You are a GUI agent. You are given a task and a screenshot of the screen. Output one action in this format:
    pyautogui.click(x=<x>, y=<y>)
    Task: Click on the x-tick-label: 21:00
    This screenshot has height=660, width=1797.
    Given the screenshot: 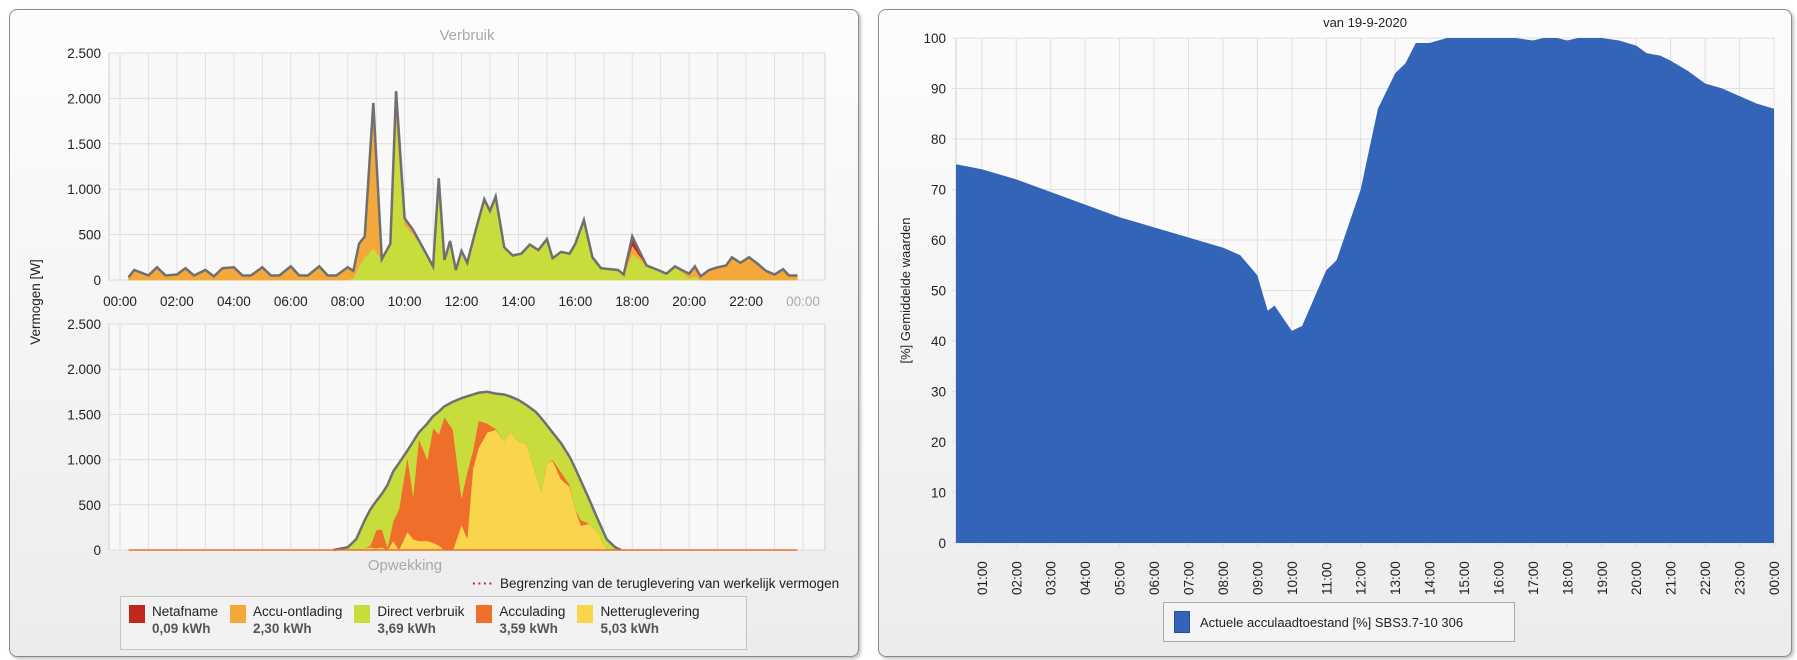 What is the action you would take?
    pyautogui.click(x=1671, y=578)
    